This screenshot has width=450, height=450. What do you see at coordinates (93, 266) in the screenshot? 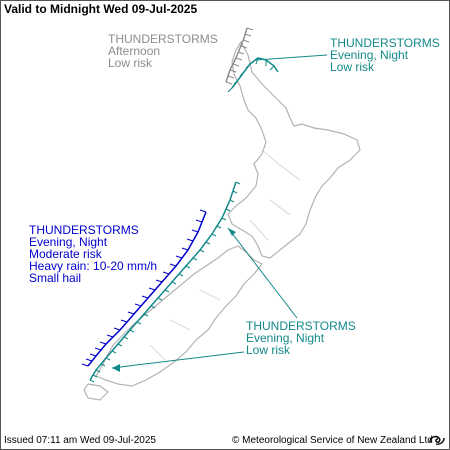
I see `warning-rain: Heavy rain: 10-20 mm/h` at bounding box center [93, 266].